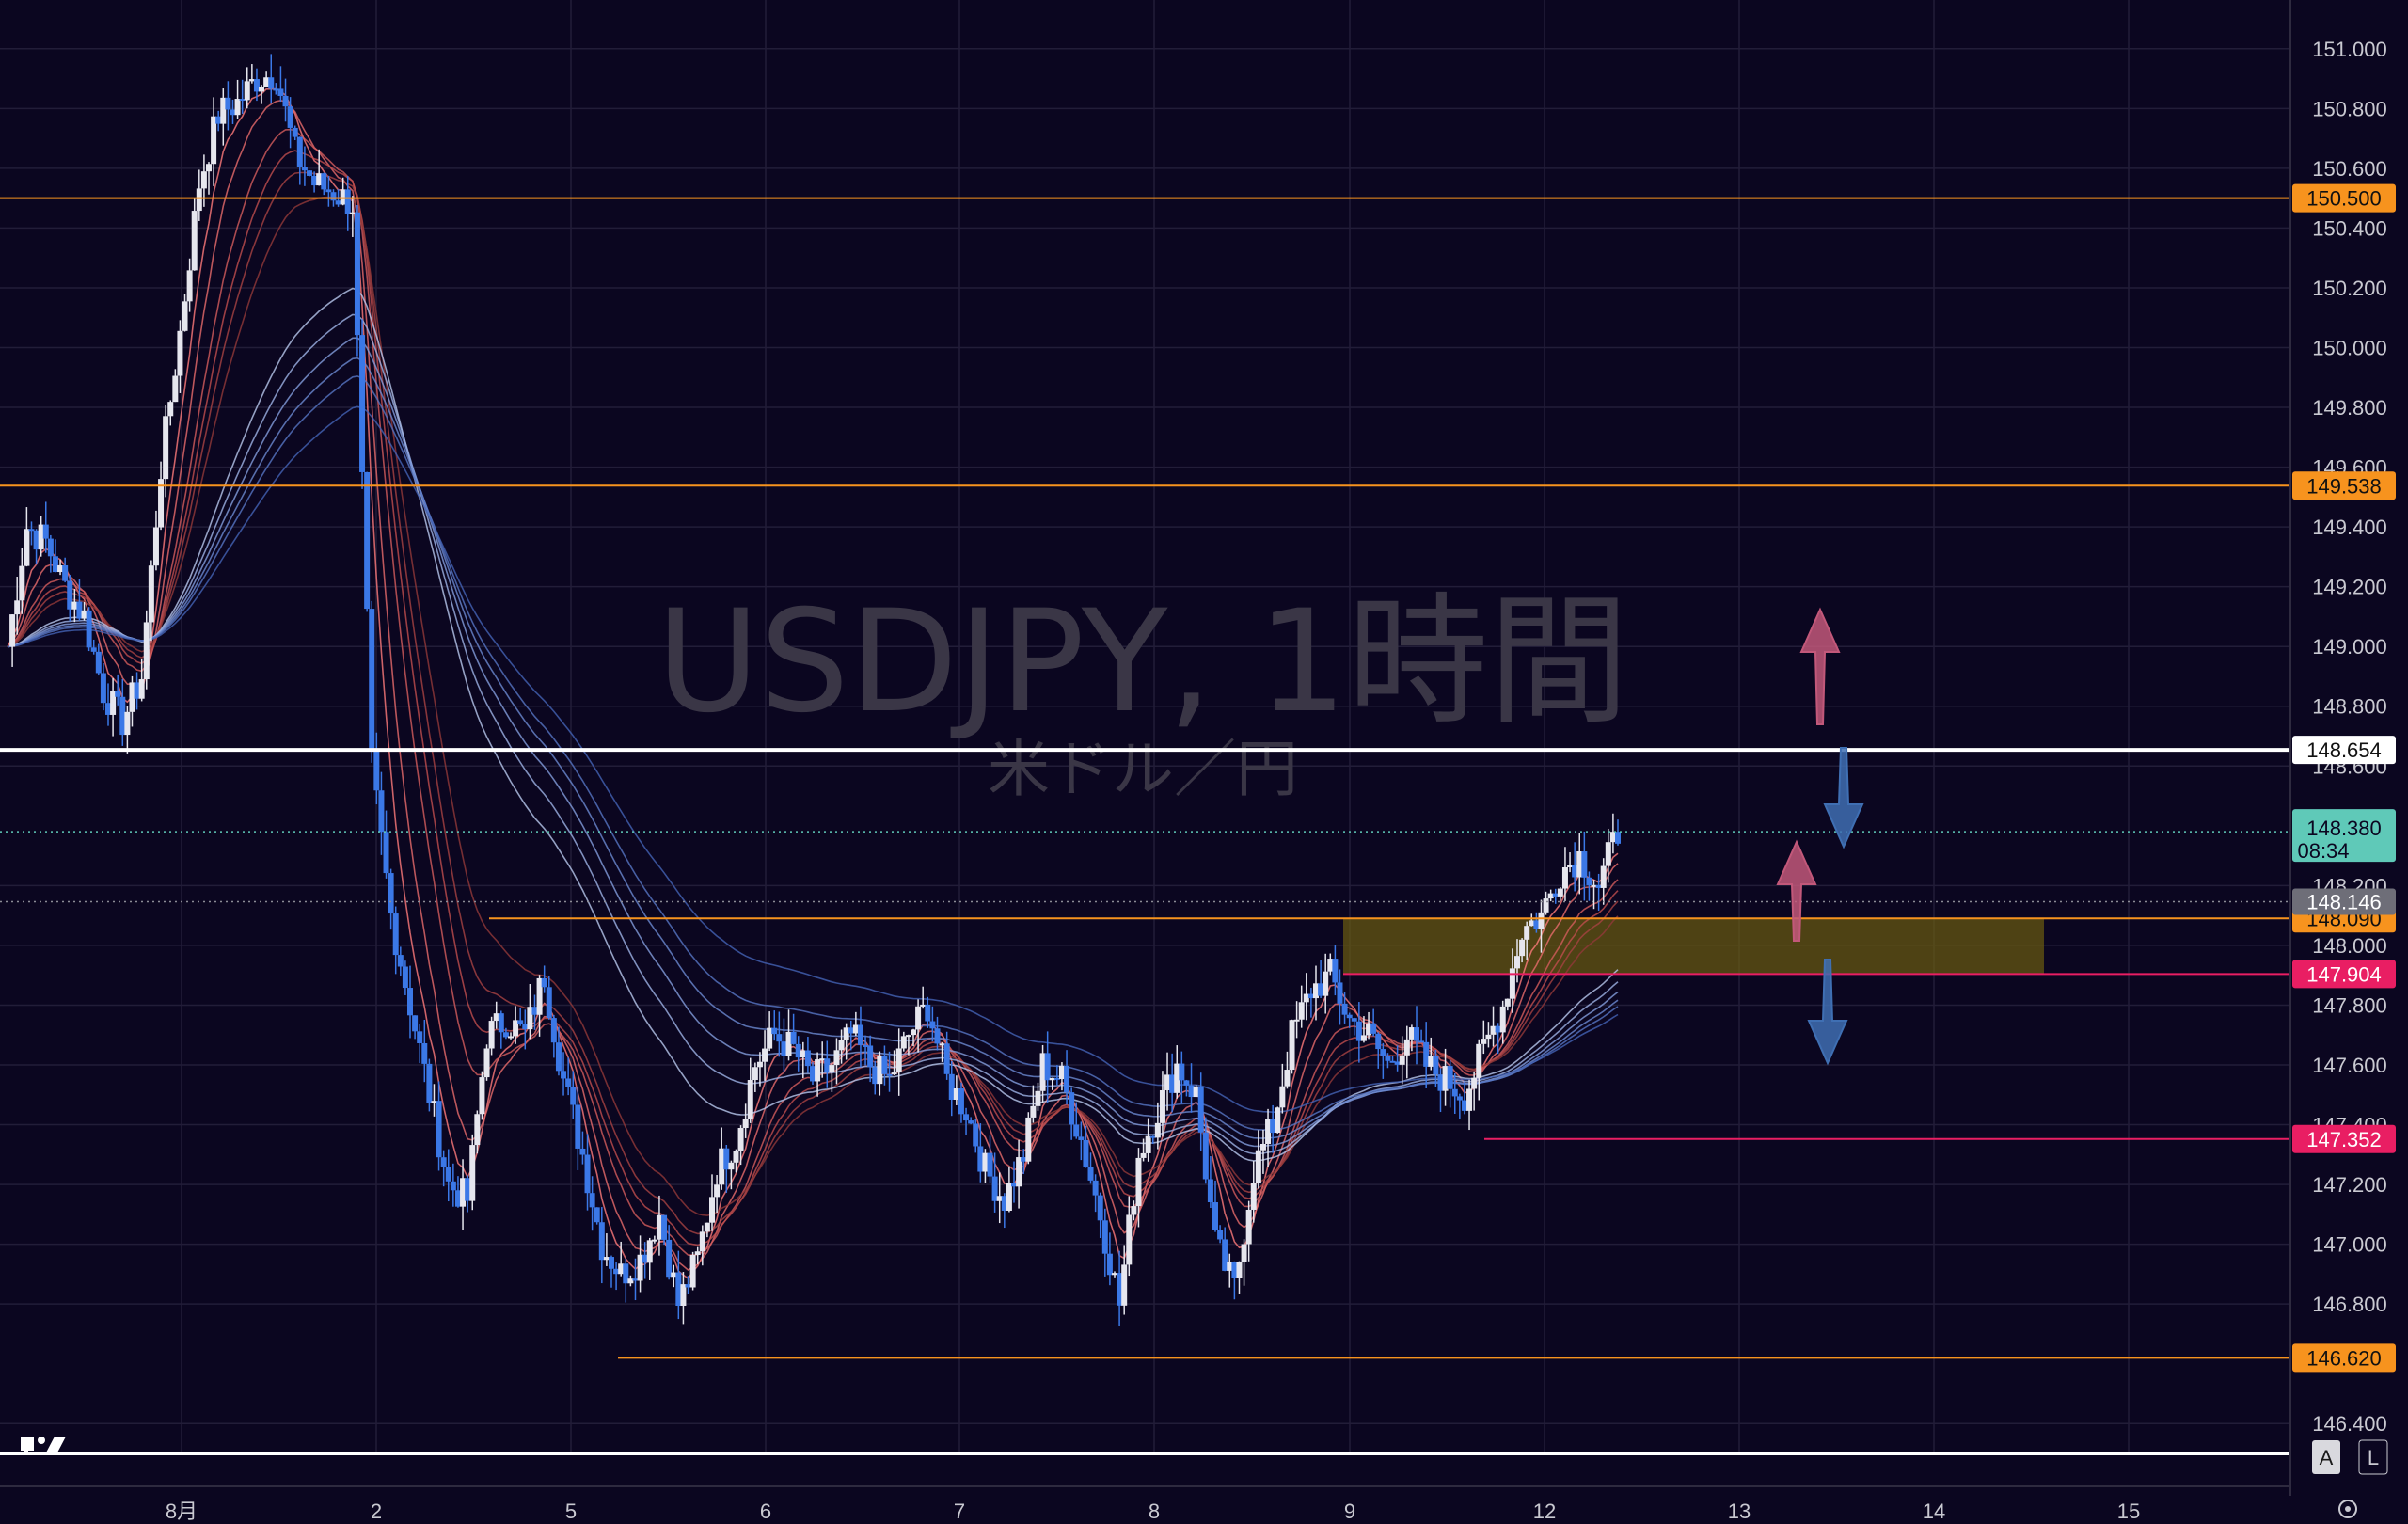  I want to click on date-label: 8月, so click(182, 1512).